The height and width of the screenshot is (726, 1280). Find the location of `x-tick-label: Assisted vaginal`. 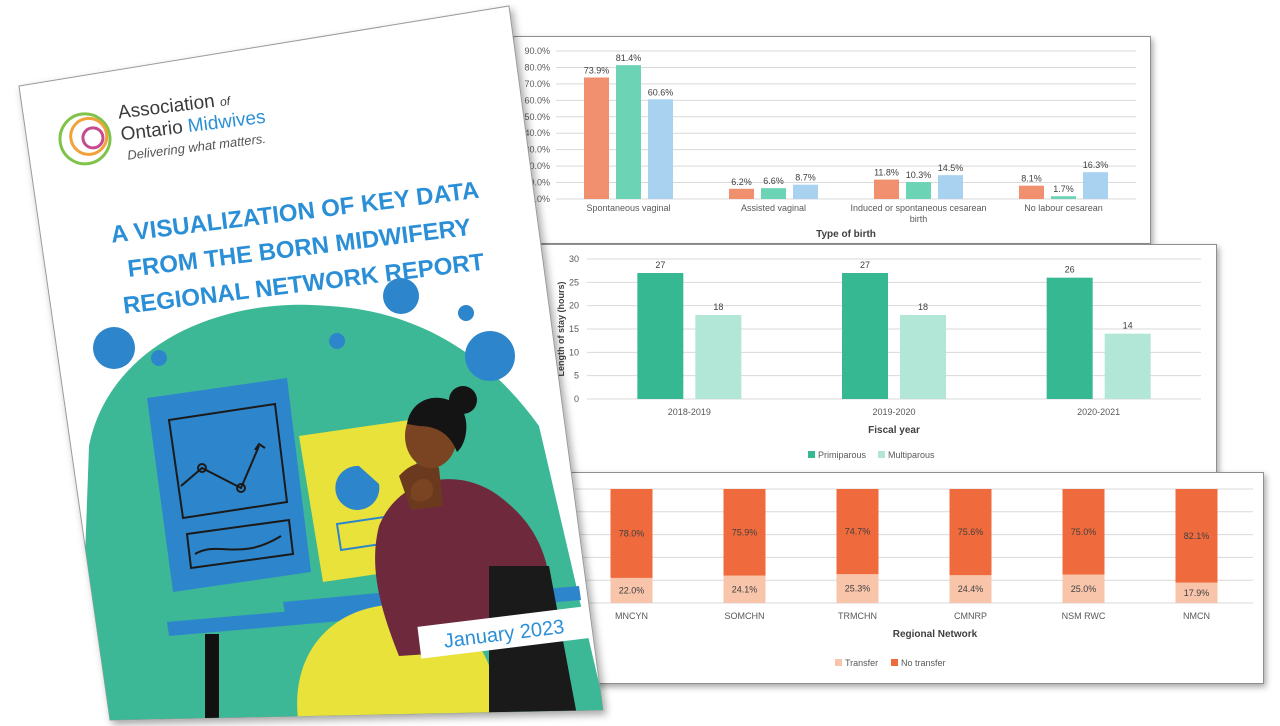

x-tick-label: Assisted vaginal is located at coordinates (773, 208).